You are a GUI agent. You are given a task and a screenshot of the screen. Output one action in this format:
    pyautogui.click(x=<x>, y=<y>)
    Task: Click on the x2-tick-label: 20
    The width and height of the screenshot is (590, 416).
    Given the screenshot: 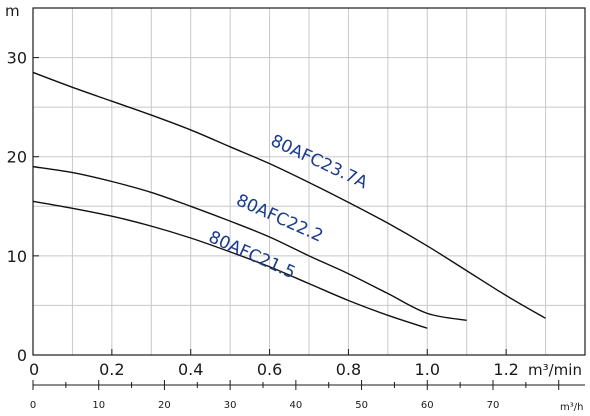 What is the action you would take?
    pyautogui.click(x=164, y=405)
    